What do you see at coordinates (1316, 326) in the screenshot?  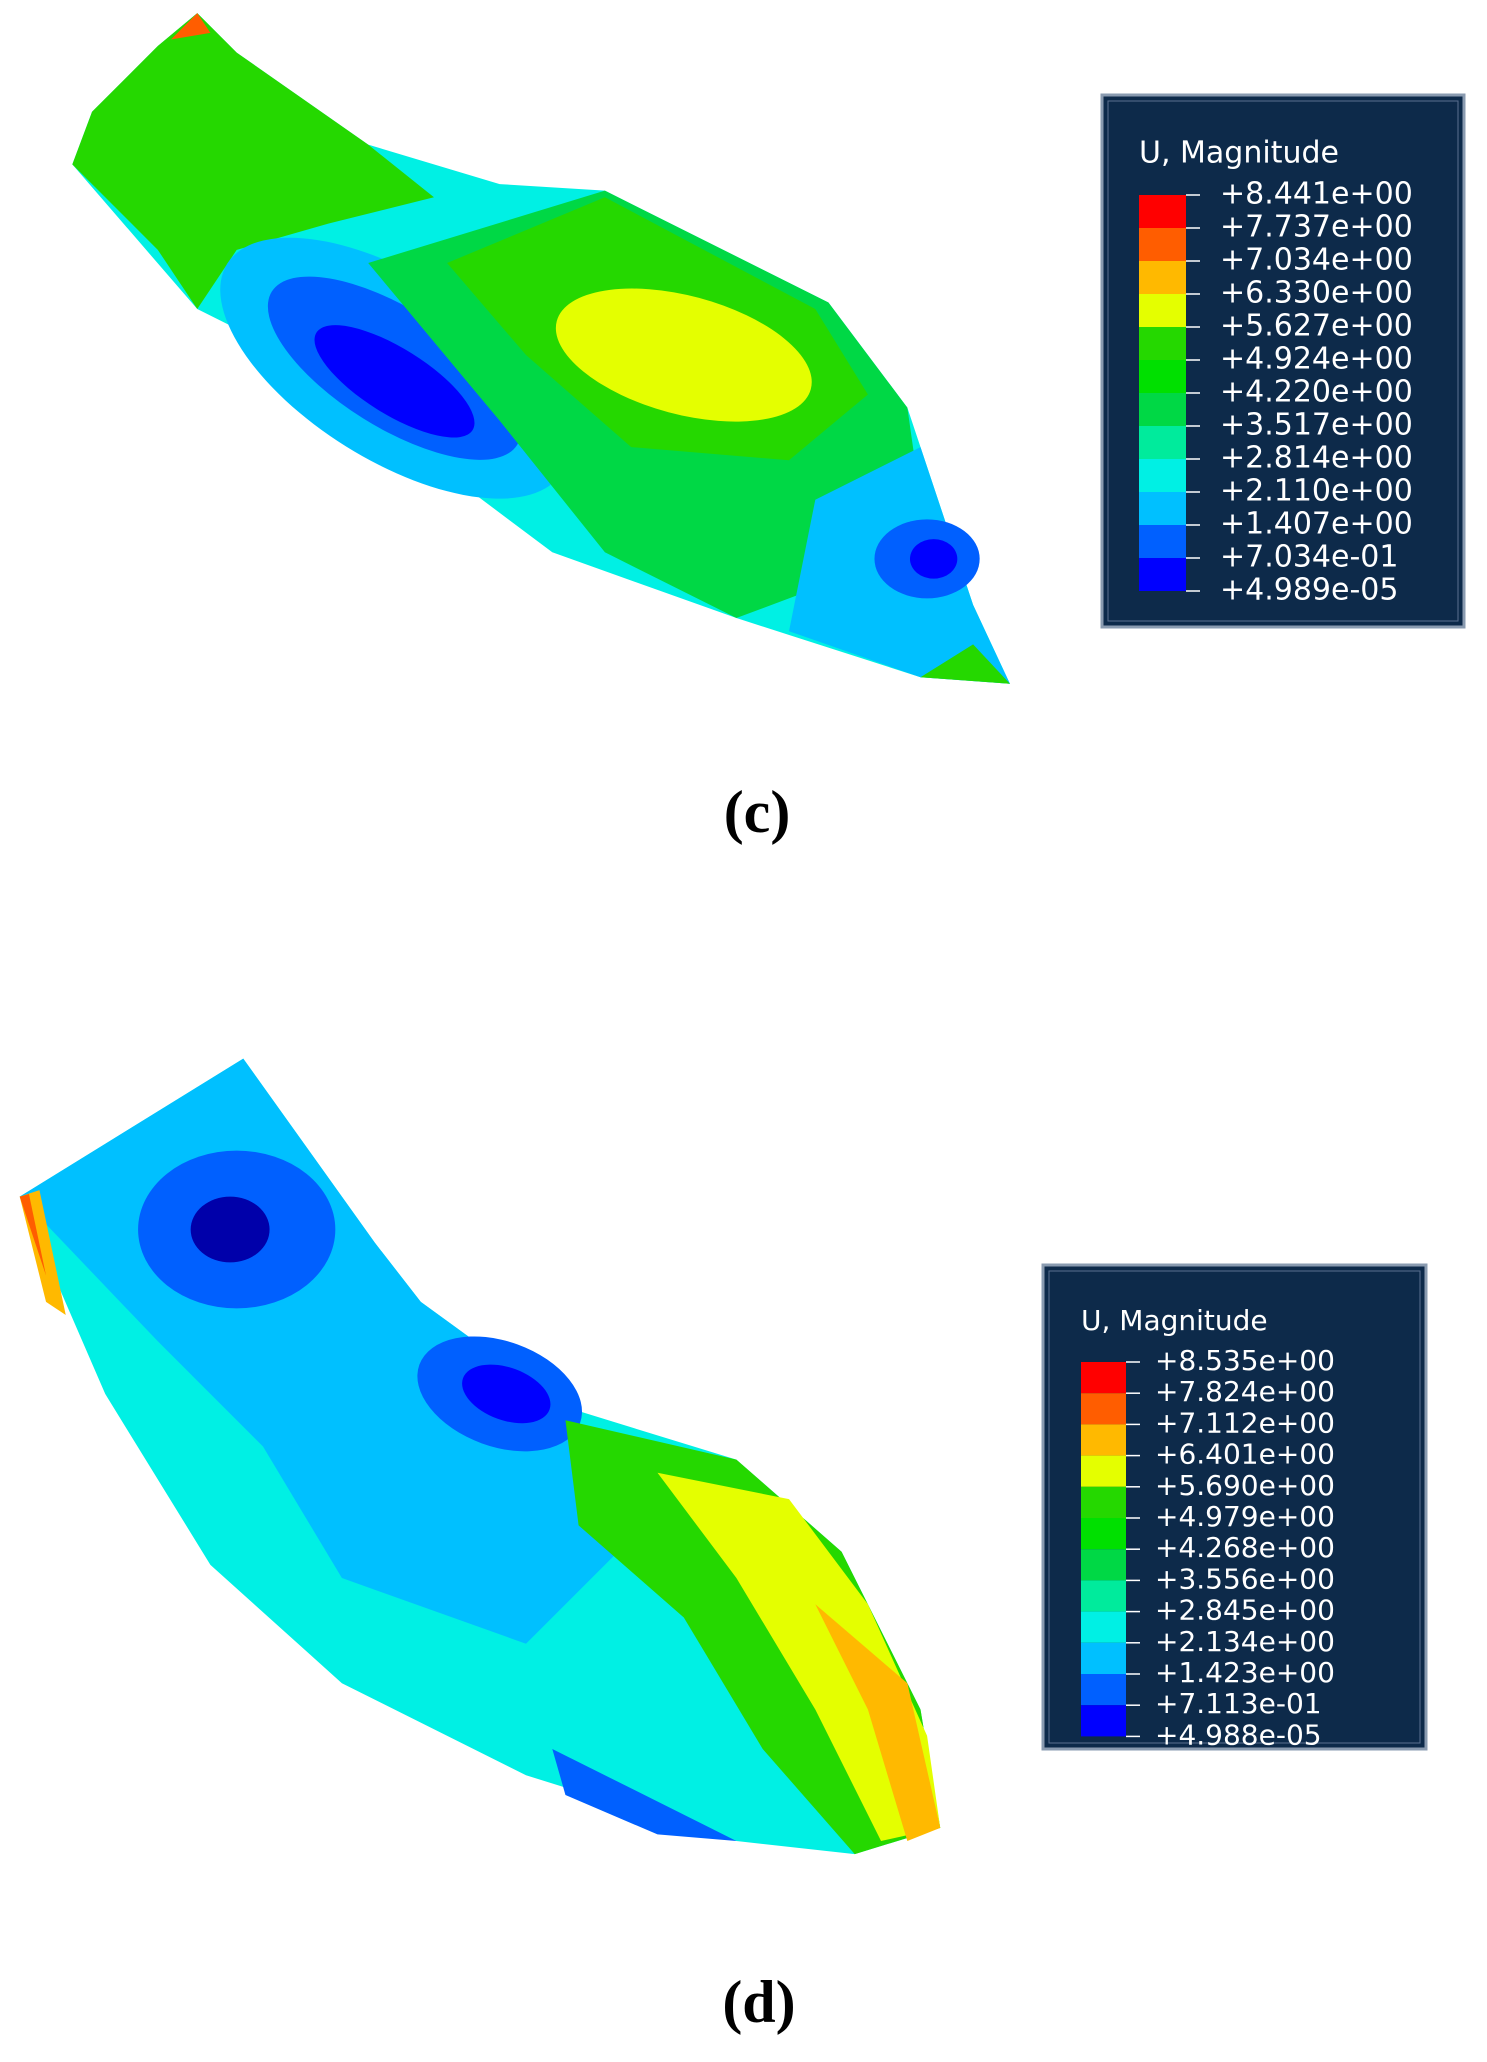 I see `legend-label: +5.627e+00` at bounding box center [1316, 326].